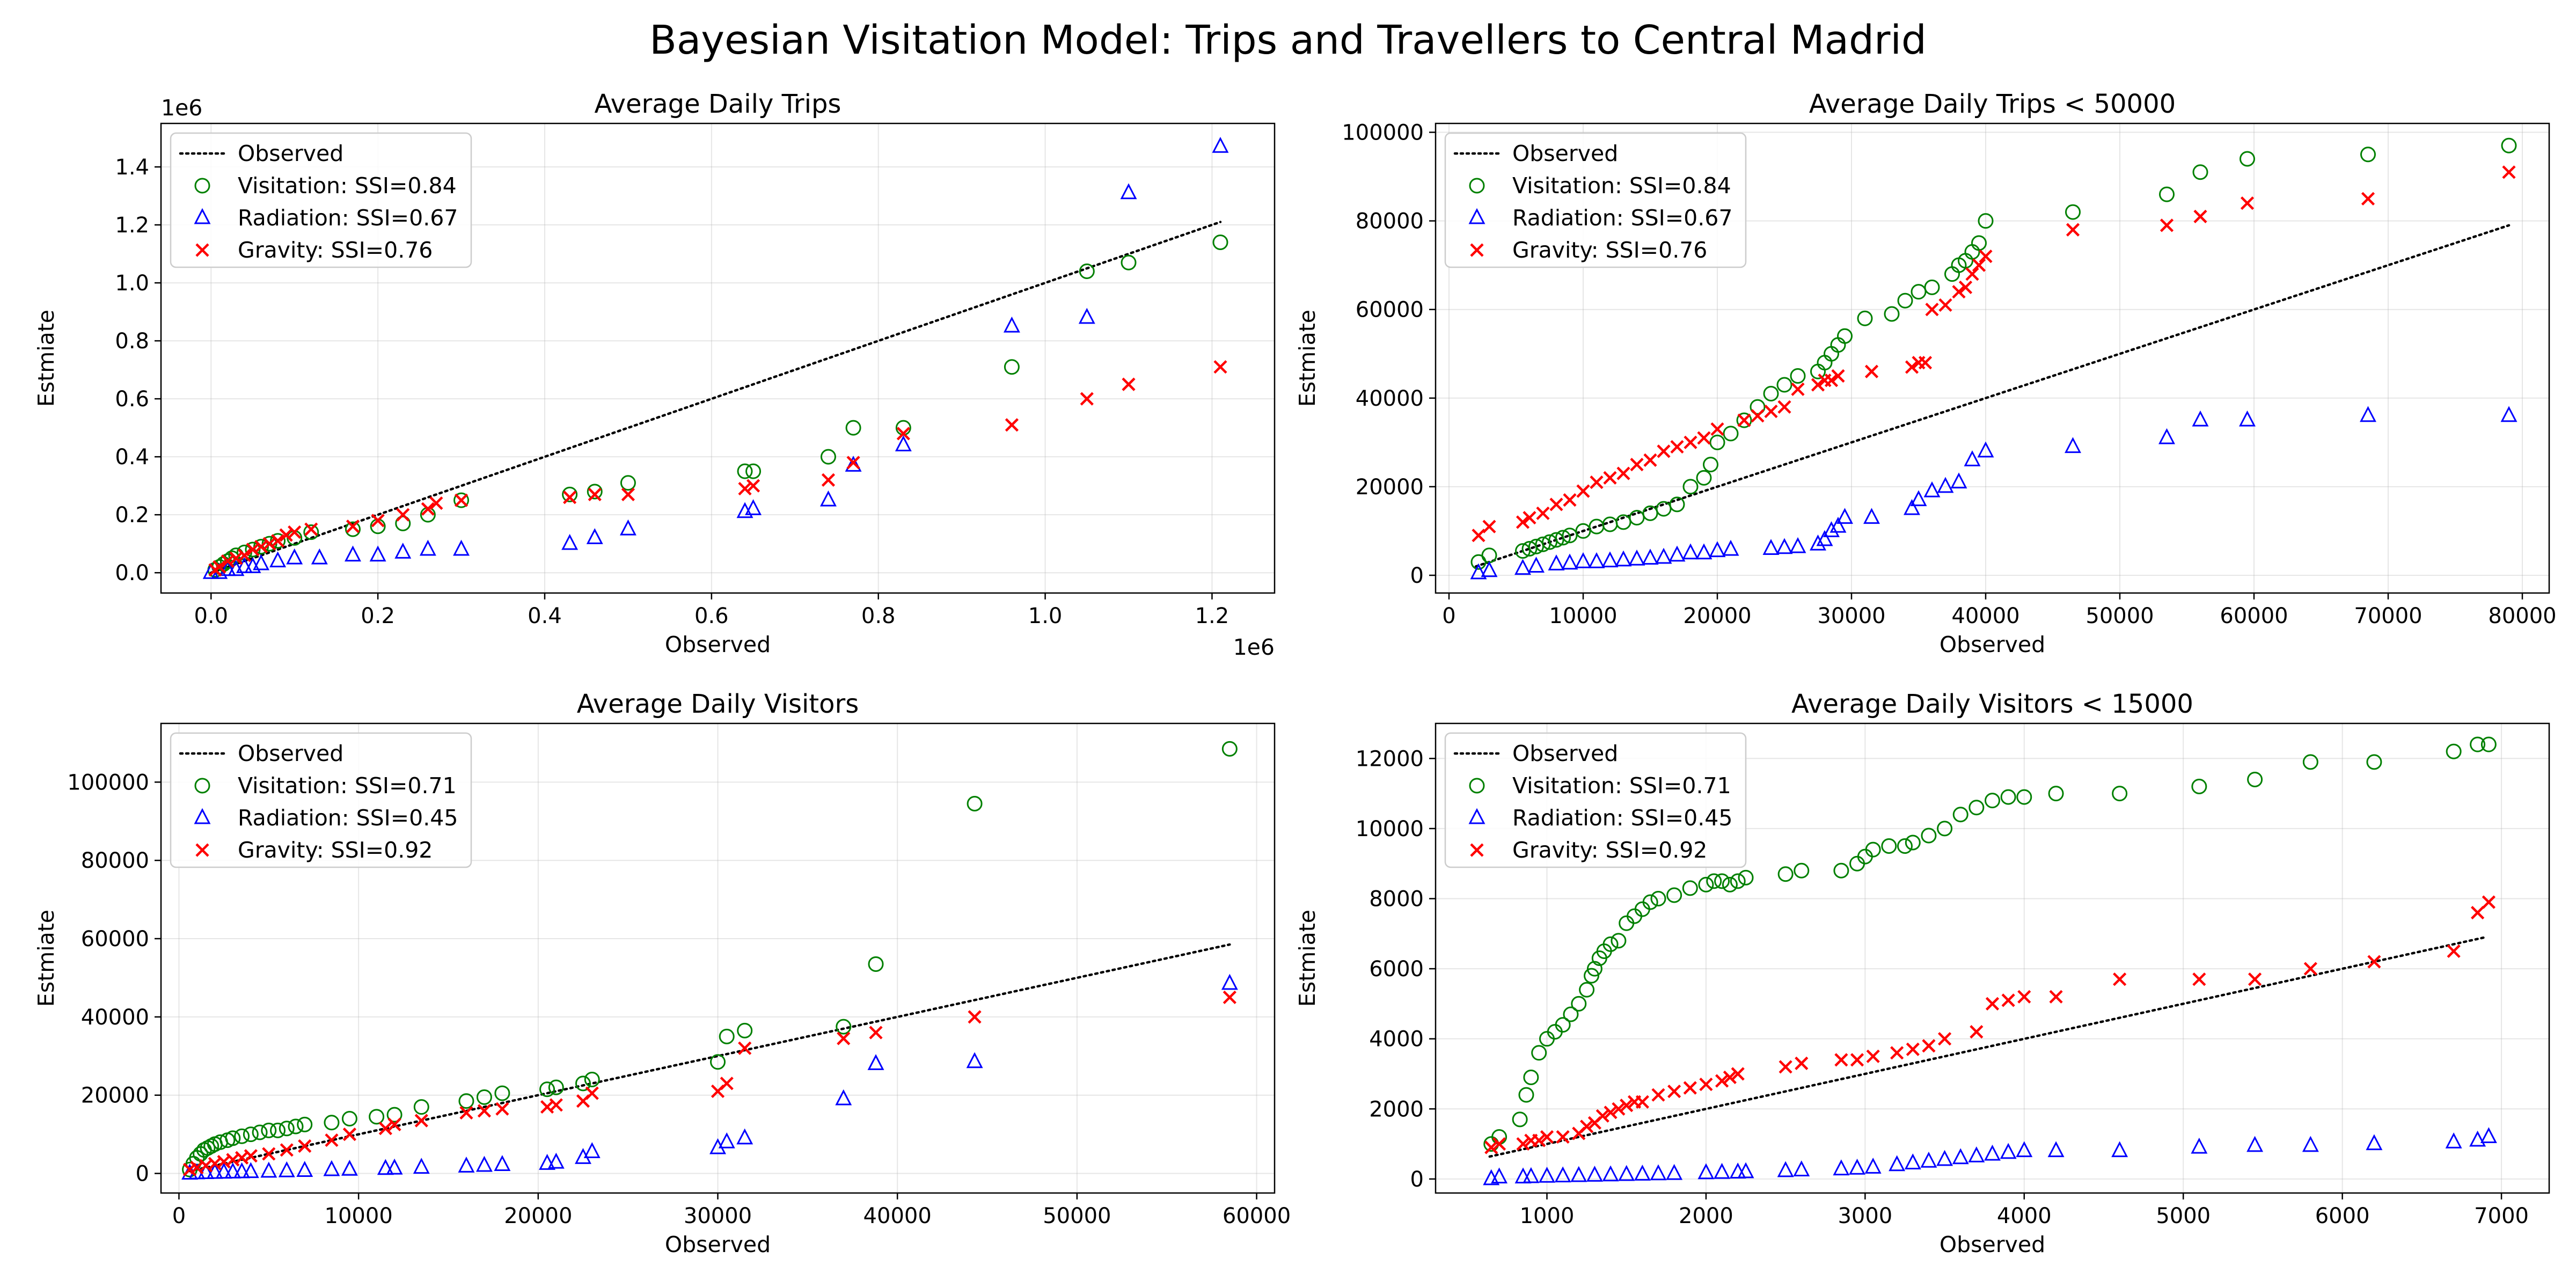 The height and width of the screenshot is (1288, 2576). I want to click on y-tick-label: 40000, so click(115, 1017).